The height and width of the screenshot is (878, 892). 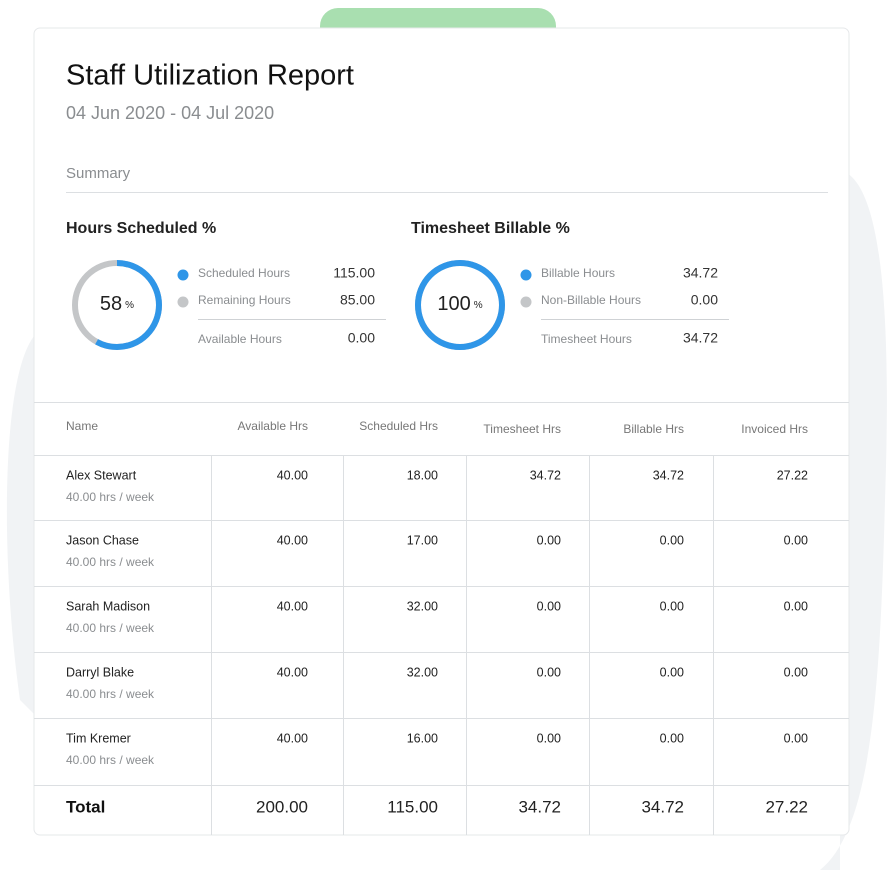 I want to click on cell-value: 27.22, so click(x=792, y=475).